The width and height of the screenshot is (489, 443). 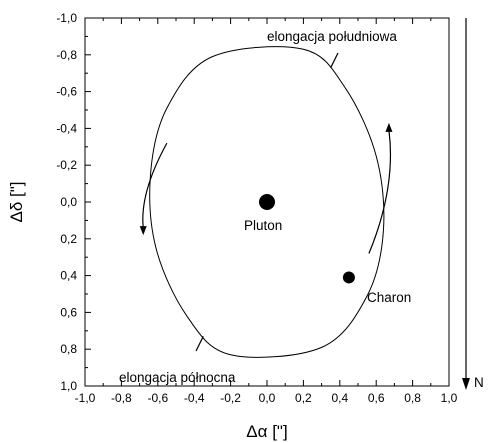 I want to click on charon-marker, so click(x=348, y=277).